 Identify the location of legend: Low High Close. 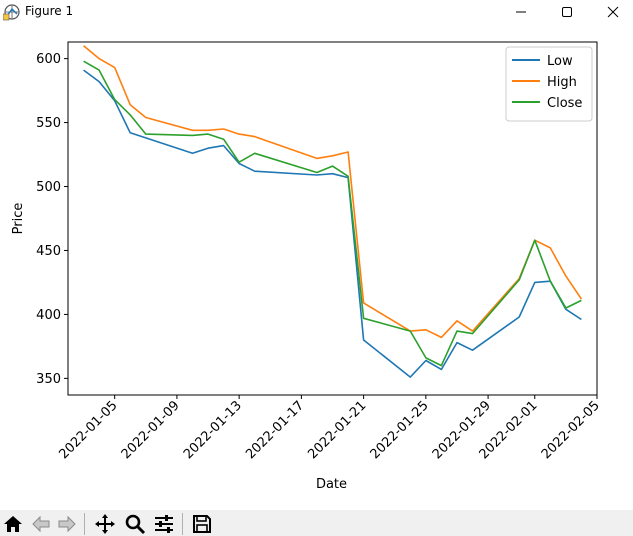
(549, 84).